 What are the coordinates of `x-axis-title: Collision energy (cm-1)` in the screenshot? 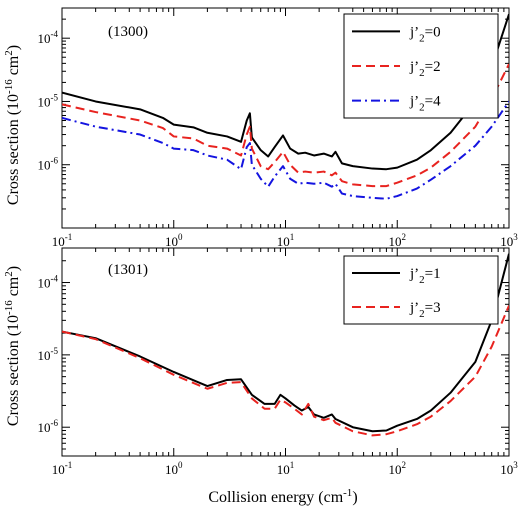 It's located at (282, 496).